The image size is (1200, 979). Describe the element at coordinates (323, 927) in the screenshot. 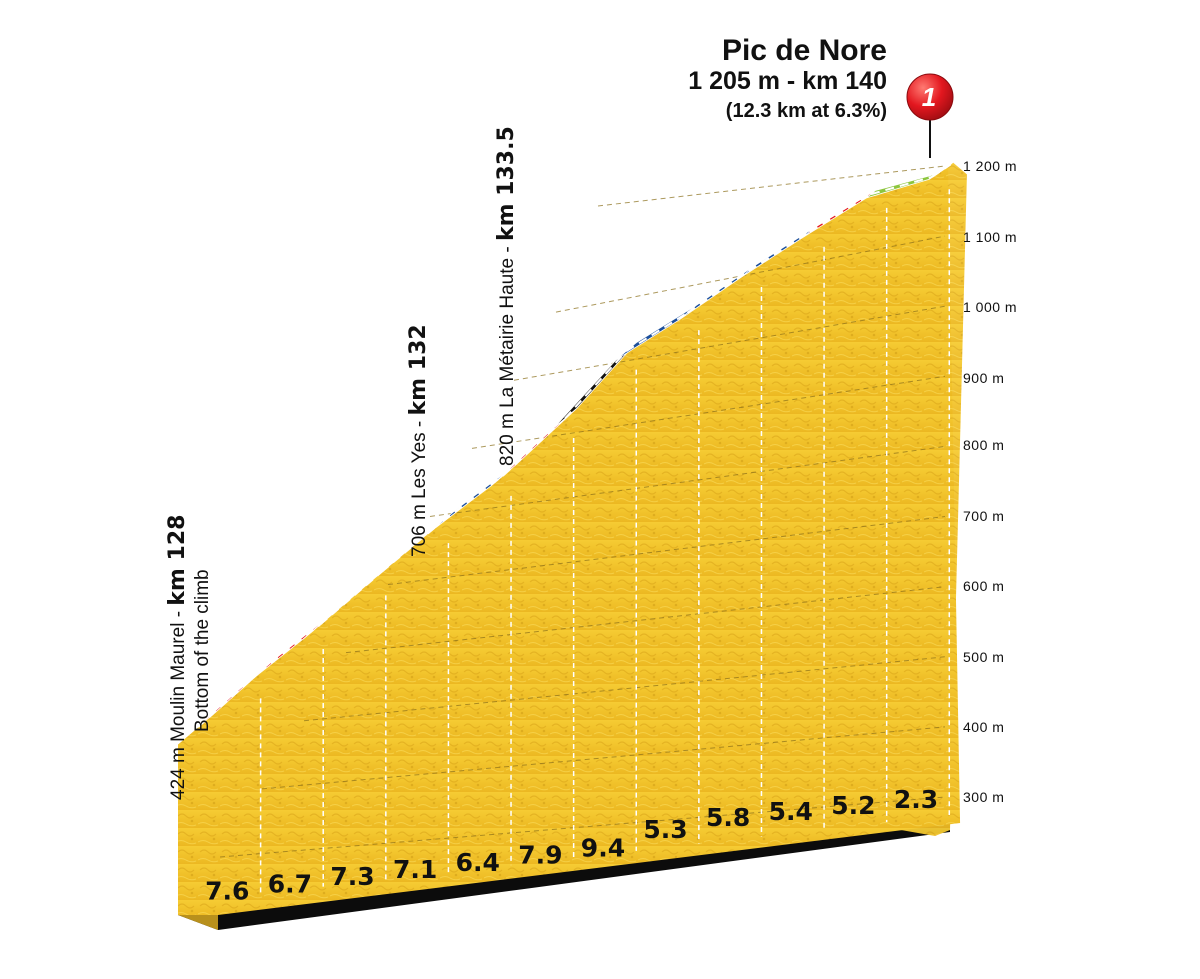

I see `km-tick-label: 2` at that location.